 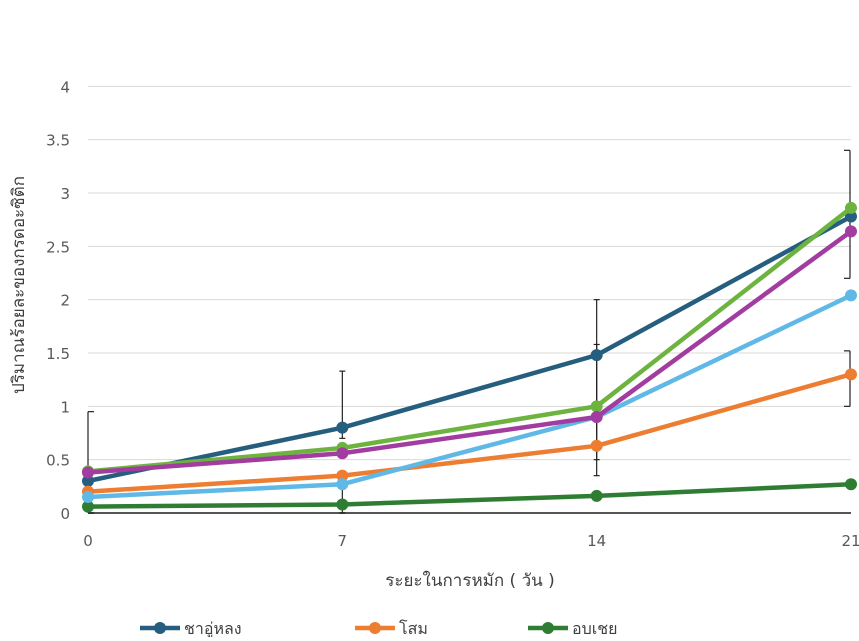 I want to click on legend-label: ชาอู่หลง, so click(x=213, y=628).